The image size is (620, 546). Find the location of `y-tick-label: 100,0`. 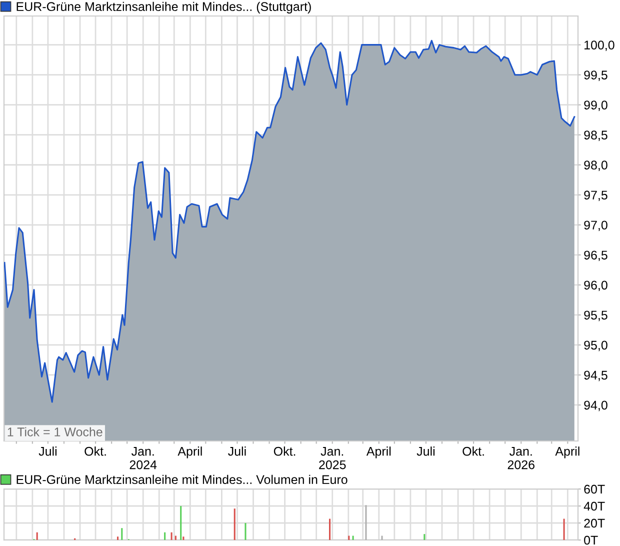

y-tick-label: 100,0 is located at coordinates (599, 45).